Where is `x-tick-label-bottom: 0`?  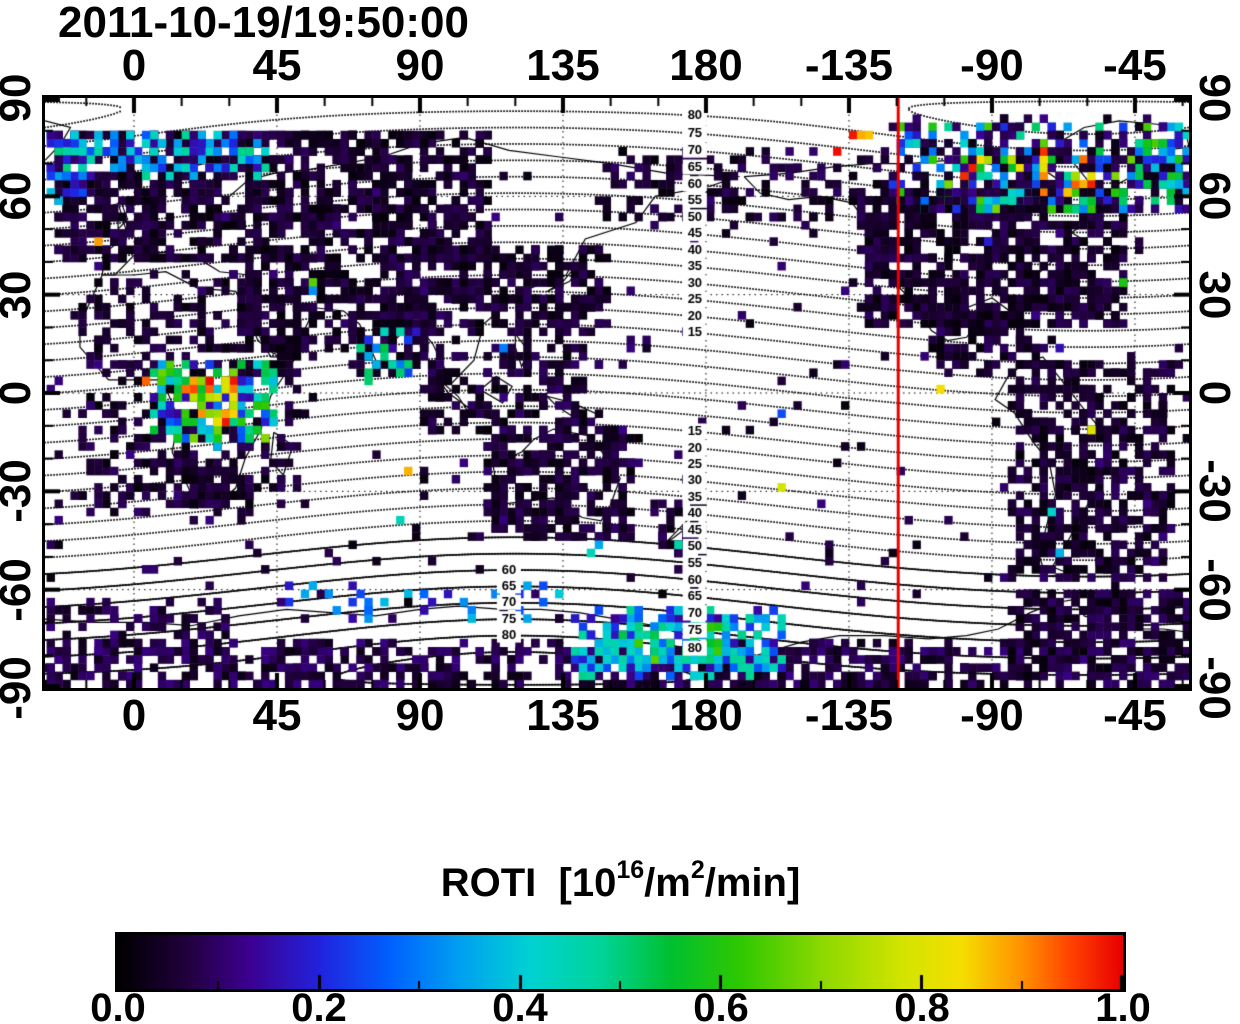
x-tick-label-bottom: 0 is located at coordinates (134, 715).